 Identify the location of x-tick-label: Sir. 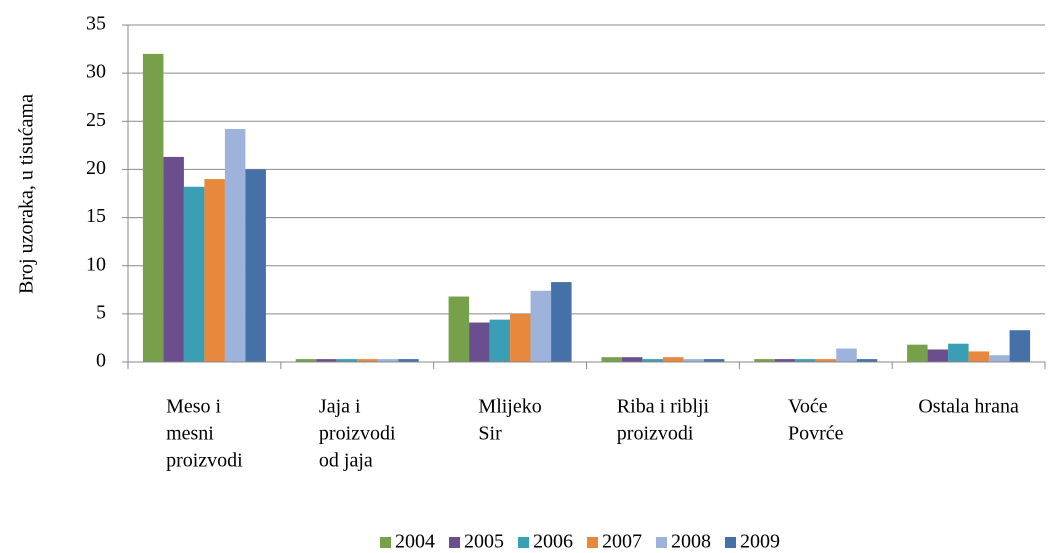
(490, 434).